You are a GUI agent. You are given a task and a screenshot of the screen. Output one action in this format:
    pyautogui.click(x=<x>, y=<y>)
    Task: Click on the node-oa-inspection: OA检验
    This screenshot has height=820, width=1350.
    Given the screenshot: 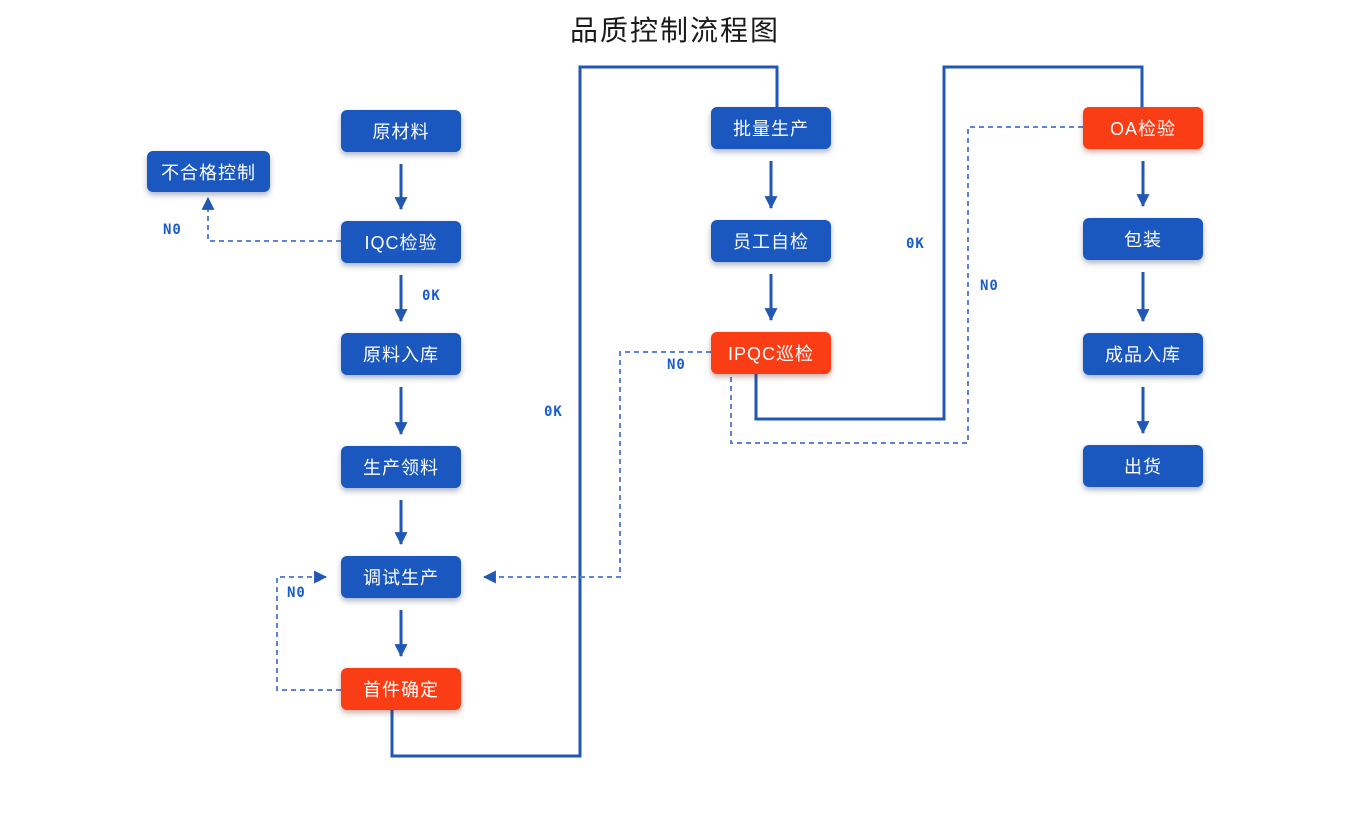 What is the action you would take?
    pyautogui.click(x=1143, y=128)
    